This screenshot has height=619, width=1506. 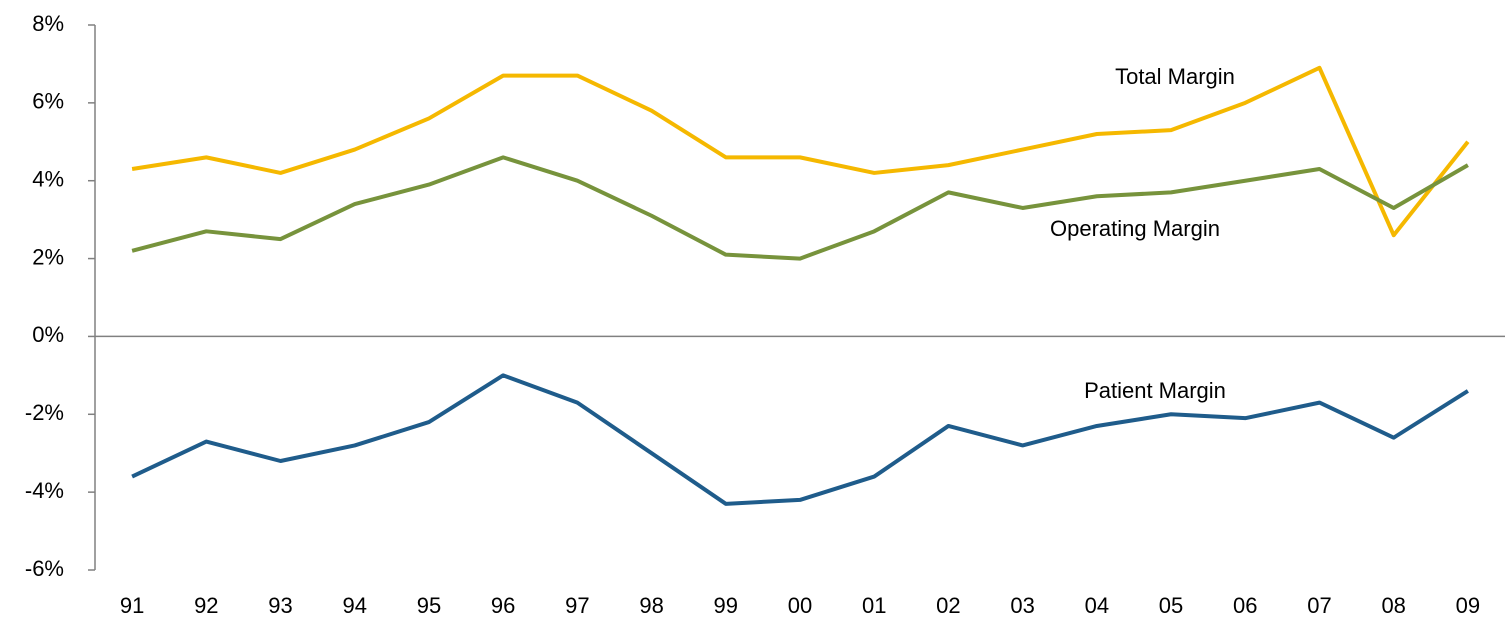 What do you see at coordinates (1468, 605) in the screenshot?
I see `x-tick-label: 09` at bounding box center [1468, 605].